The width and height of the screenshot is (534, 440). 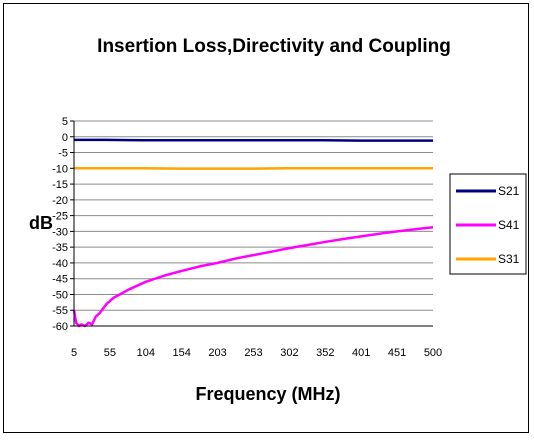 What do you see at coordinates (146, 353) in the screenshot?
I see `x-tick-label: 104` at bounding box center [146, 353].